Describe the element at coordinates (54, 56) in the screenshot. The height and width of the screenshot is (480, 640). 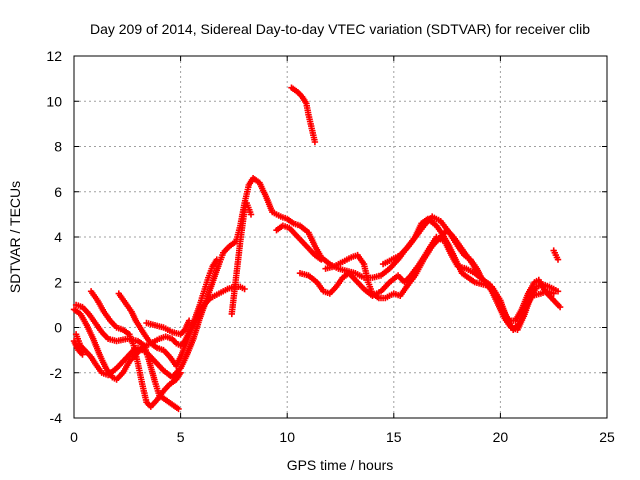
I see `y-tick-label: 12` at that location.